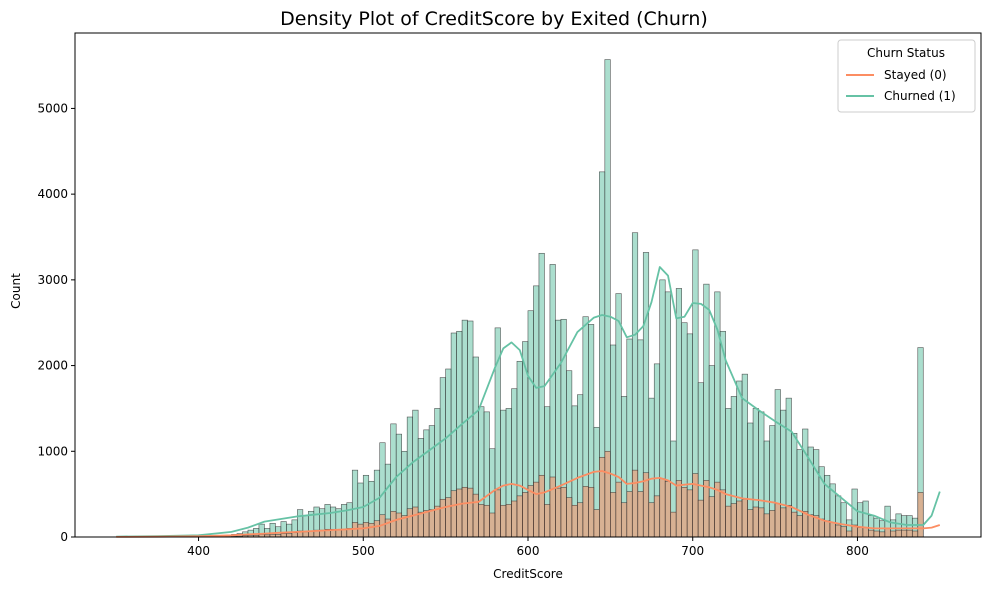 The height and width of the screenshot is (590, 989). Describe the element at coordinates (528, 574) in the screenshot. I see `x-axis-label: CreditScore` at that location.